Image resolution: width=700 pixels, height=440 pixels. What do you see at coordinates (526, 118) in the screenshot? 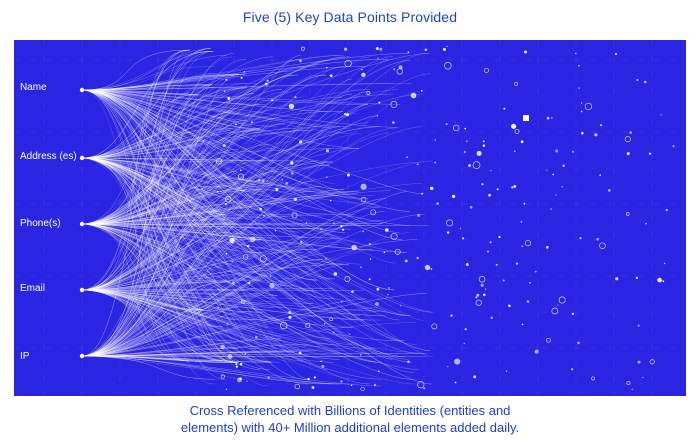
I see `node-square` at bounding box center [526, 118].